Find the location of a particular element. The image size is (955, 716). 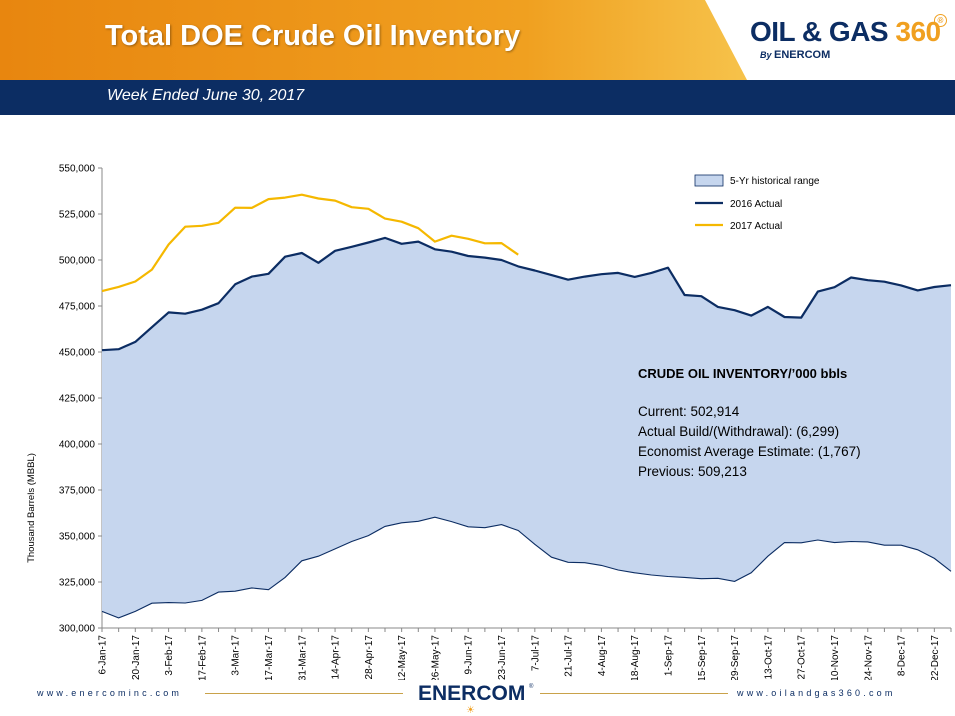

x-tick-label: 4-Aug-17 is located at coordinates (602, 656).